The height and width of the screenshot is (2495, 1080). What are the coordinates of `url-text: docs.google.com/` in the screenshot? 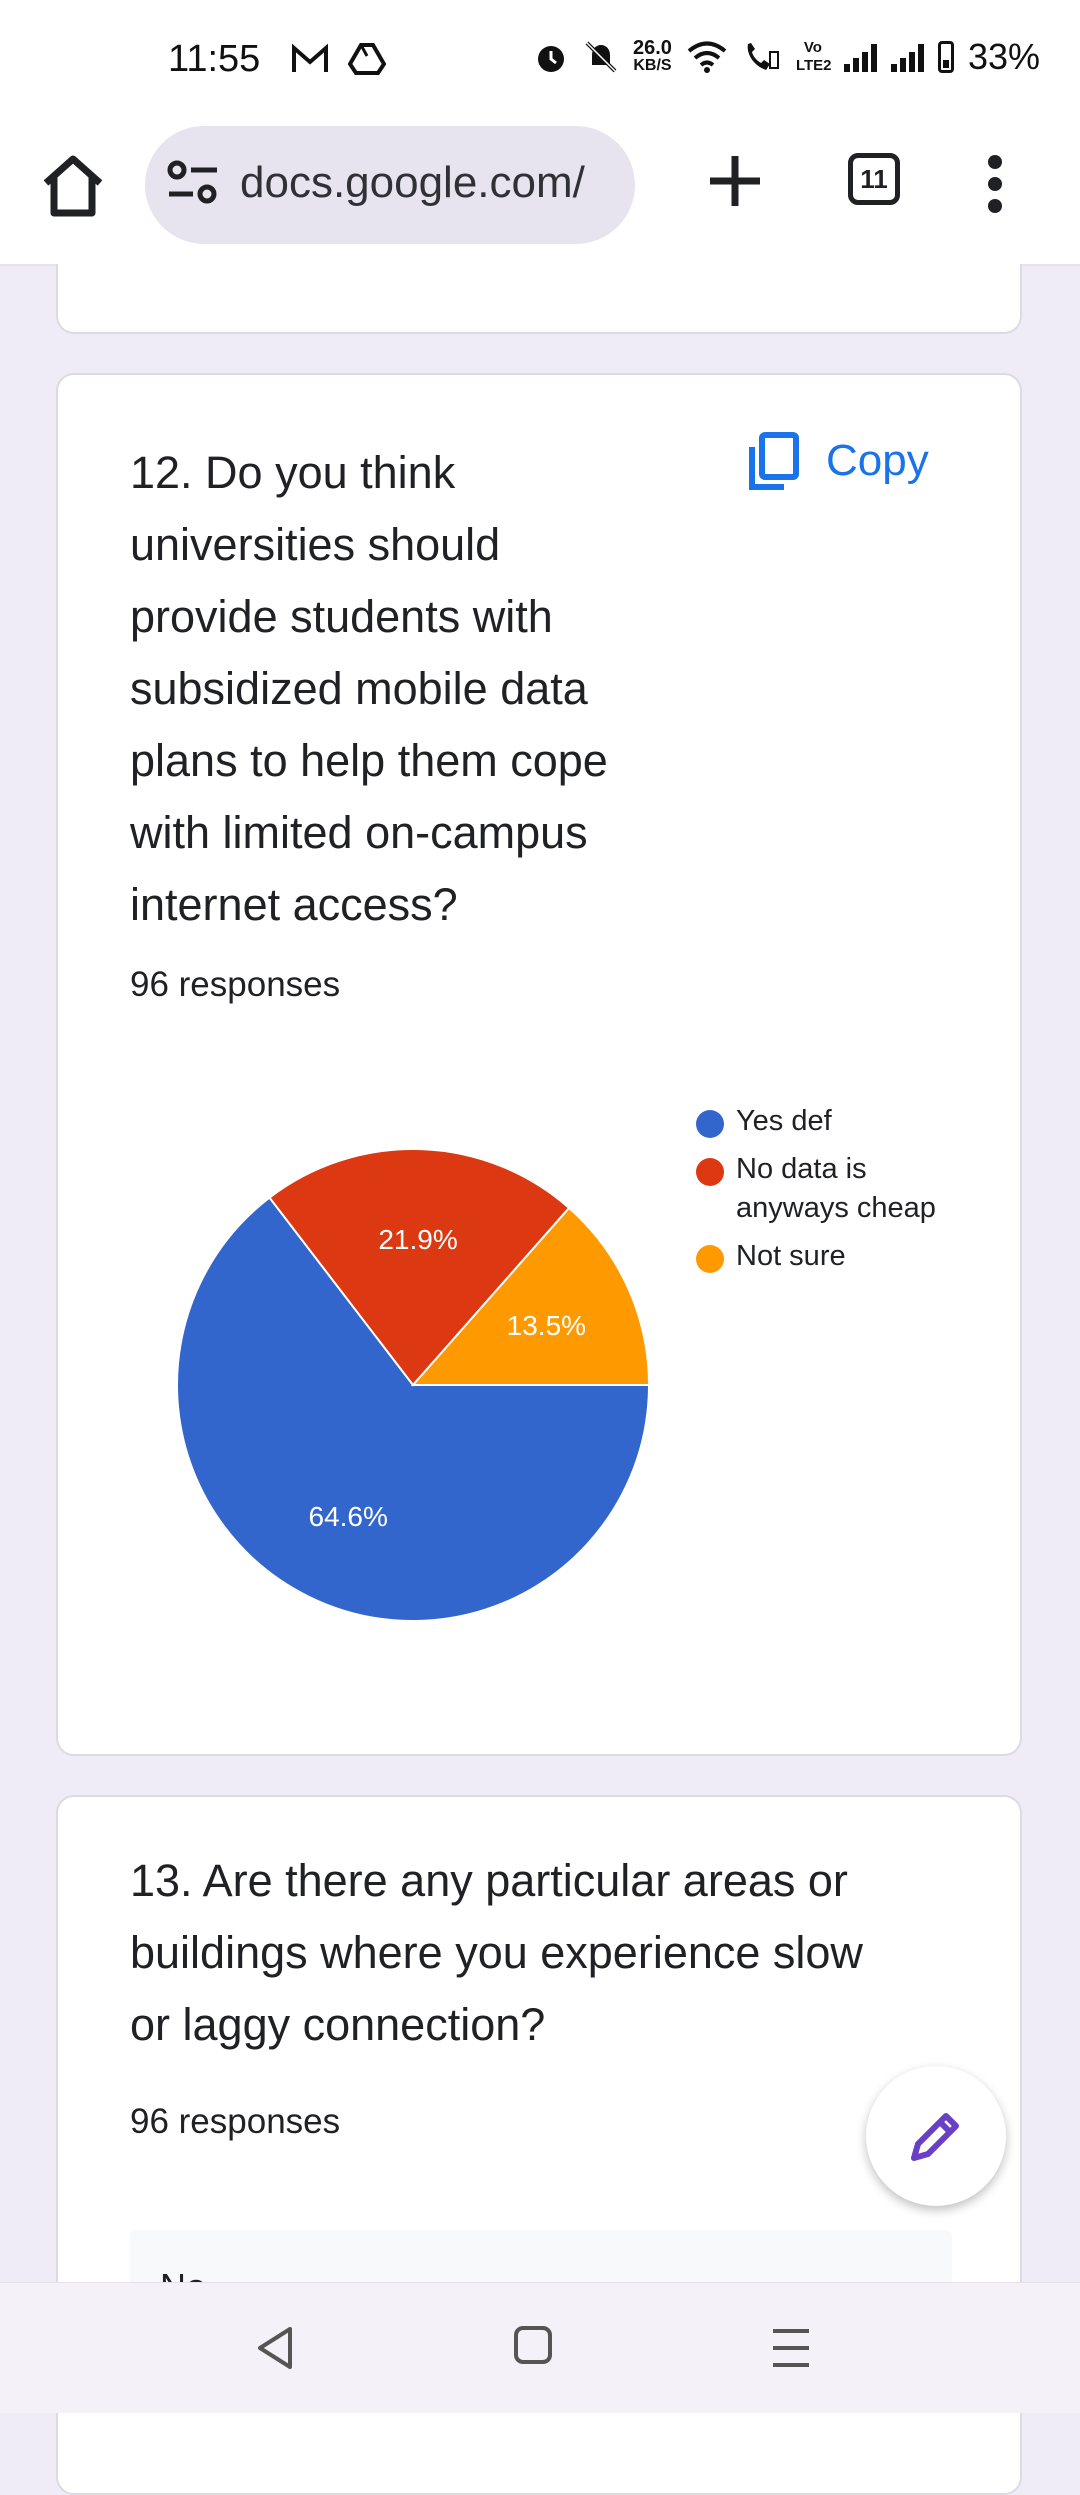 It's located at (412, 182).